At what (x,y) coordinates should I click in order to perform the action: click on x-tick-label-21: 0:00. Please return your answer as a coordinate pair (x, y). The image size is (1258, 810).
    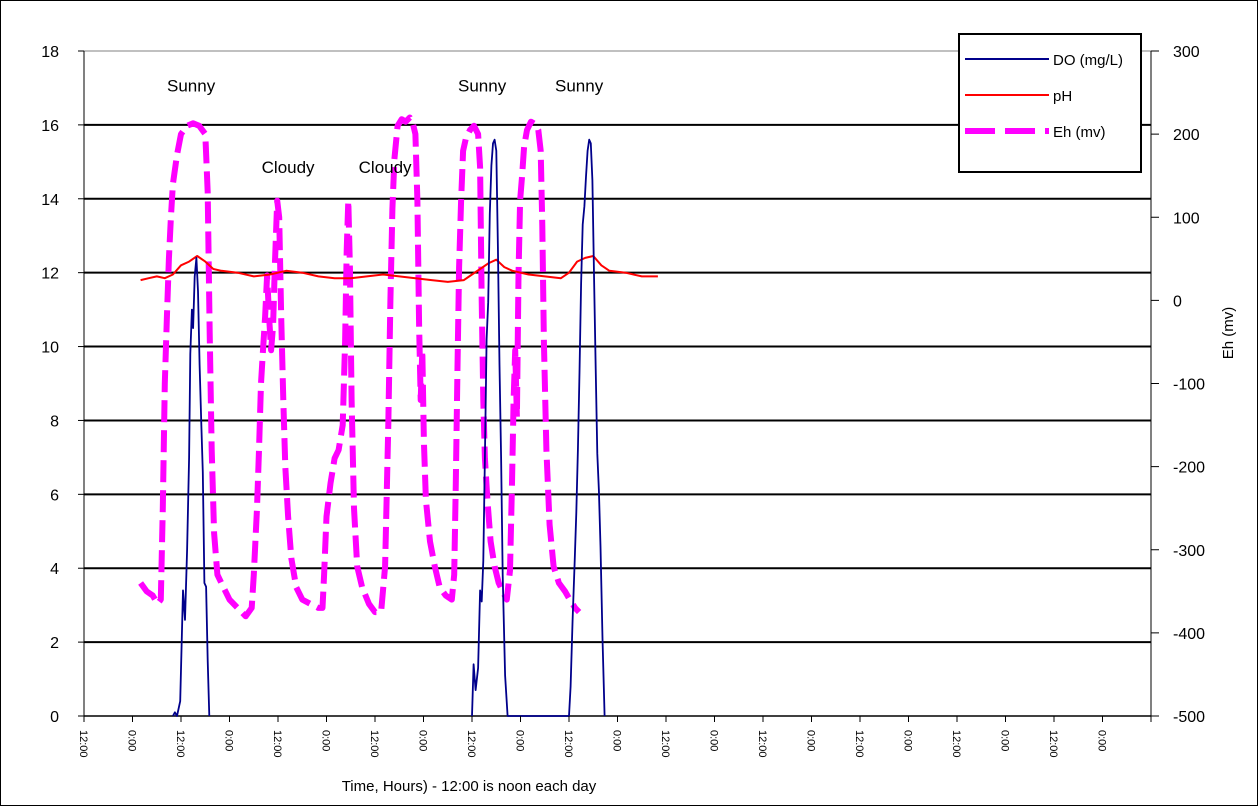
    Looking at the image, I should click on (1102, 740).